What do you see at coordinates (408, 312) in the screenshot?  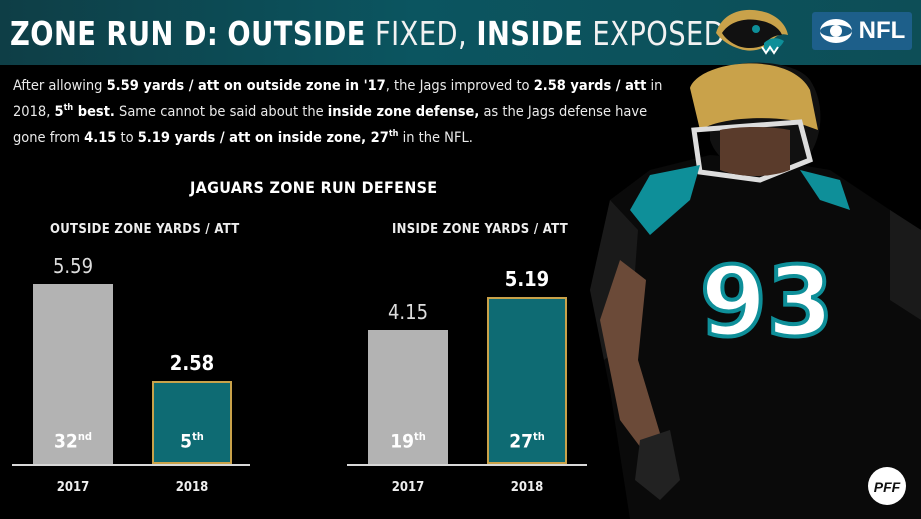 I see `value-label: 4.15` at bounding box center [408, 312].